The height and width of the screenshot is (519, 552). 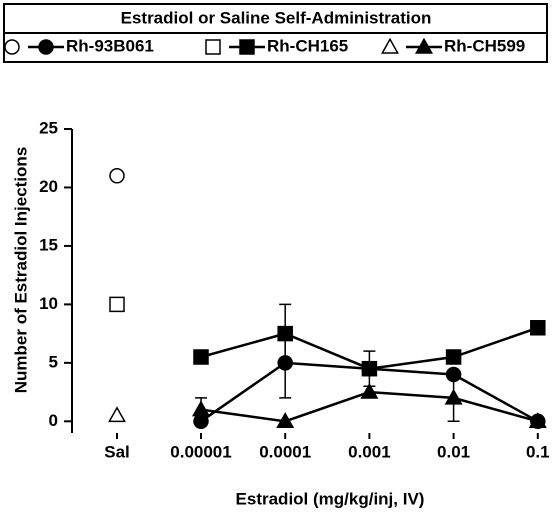 What do you see at coordinates (330, 498) in the screenshot?
I see `x-axis-label: Estradiol (mg/kg/inj, IV)` at bounding box center [330, 498].